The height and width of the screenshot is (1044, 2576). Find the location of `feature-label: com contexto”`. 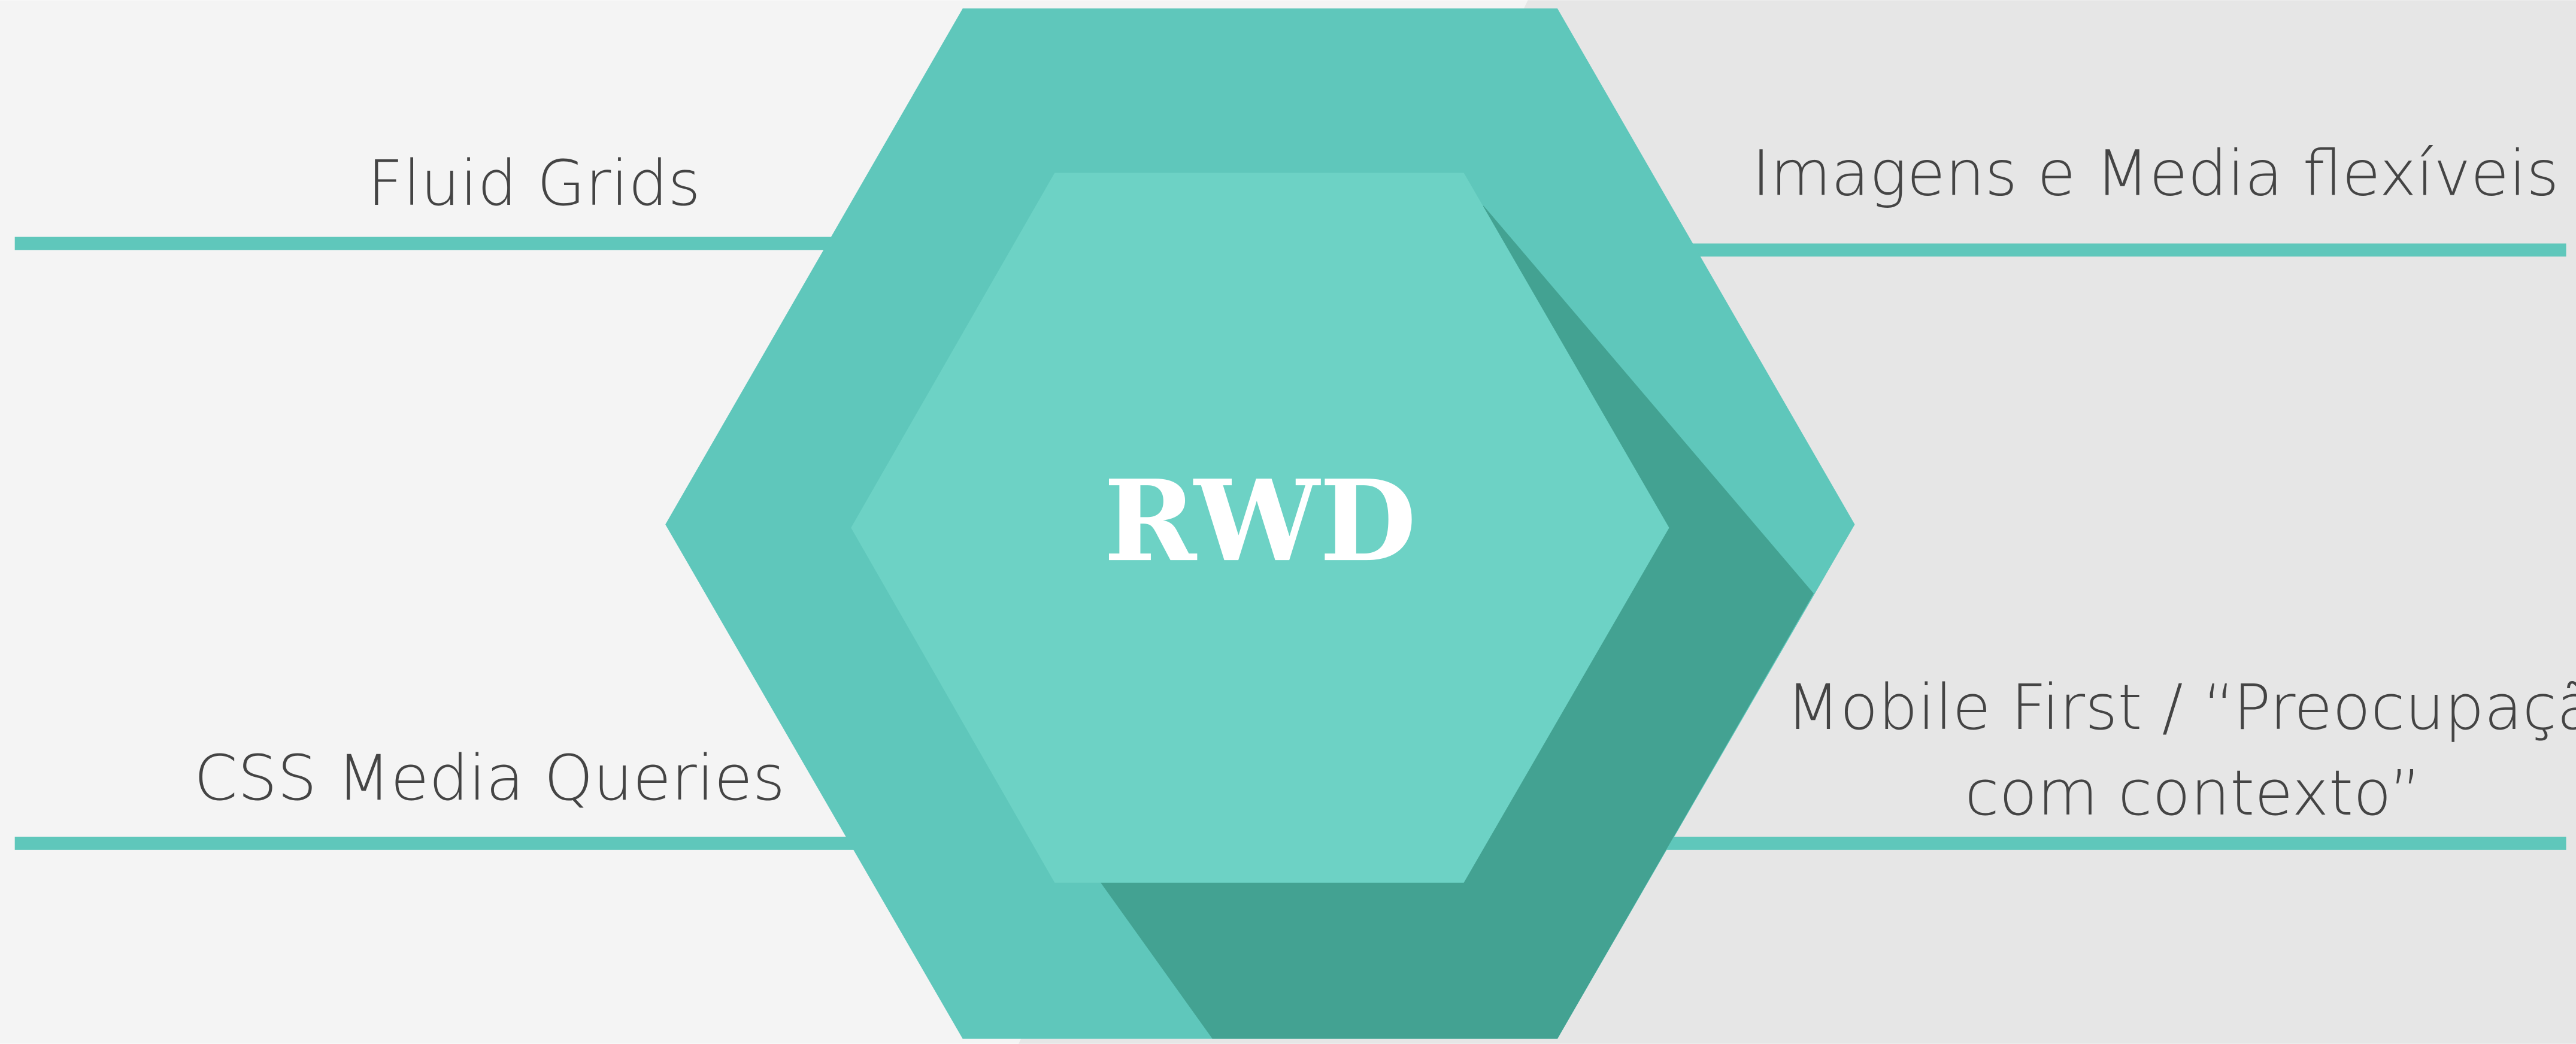

feature-label: com contexto” is located at coordinates (2193, 793).